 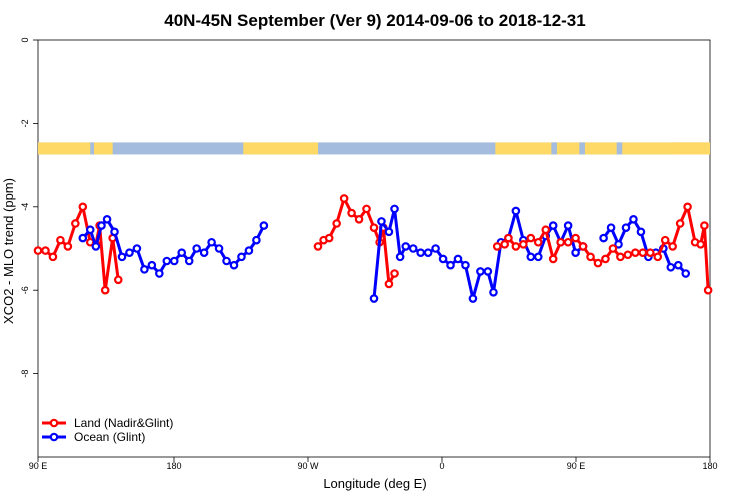 What do you see at coordinates (25, 207) in the screenshot?
I see `y-tick-label: -4` at bounding box center [25, 207].